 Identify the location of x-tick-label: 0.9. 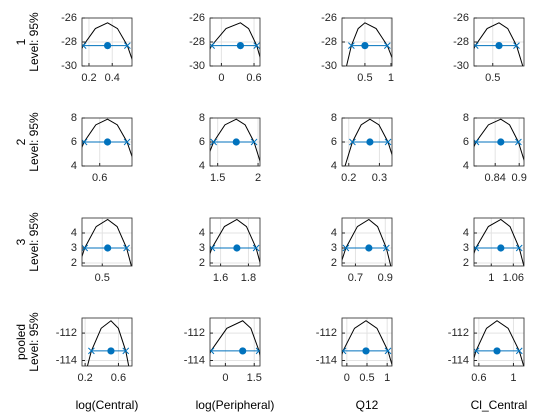
(519, 178).